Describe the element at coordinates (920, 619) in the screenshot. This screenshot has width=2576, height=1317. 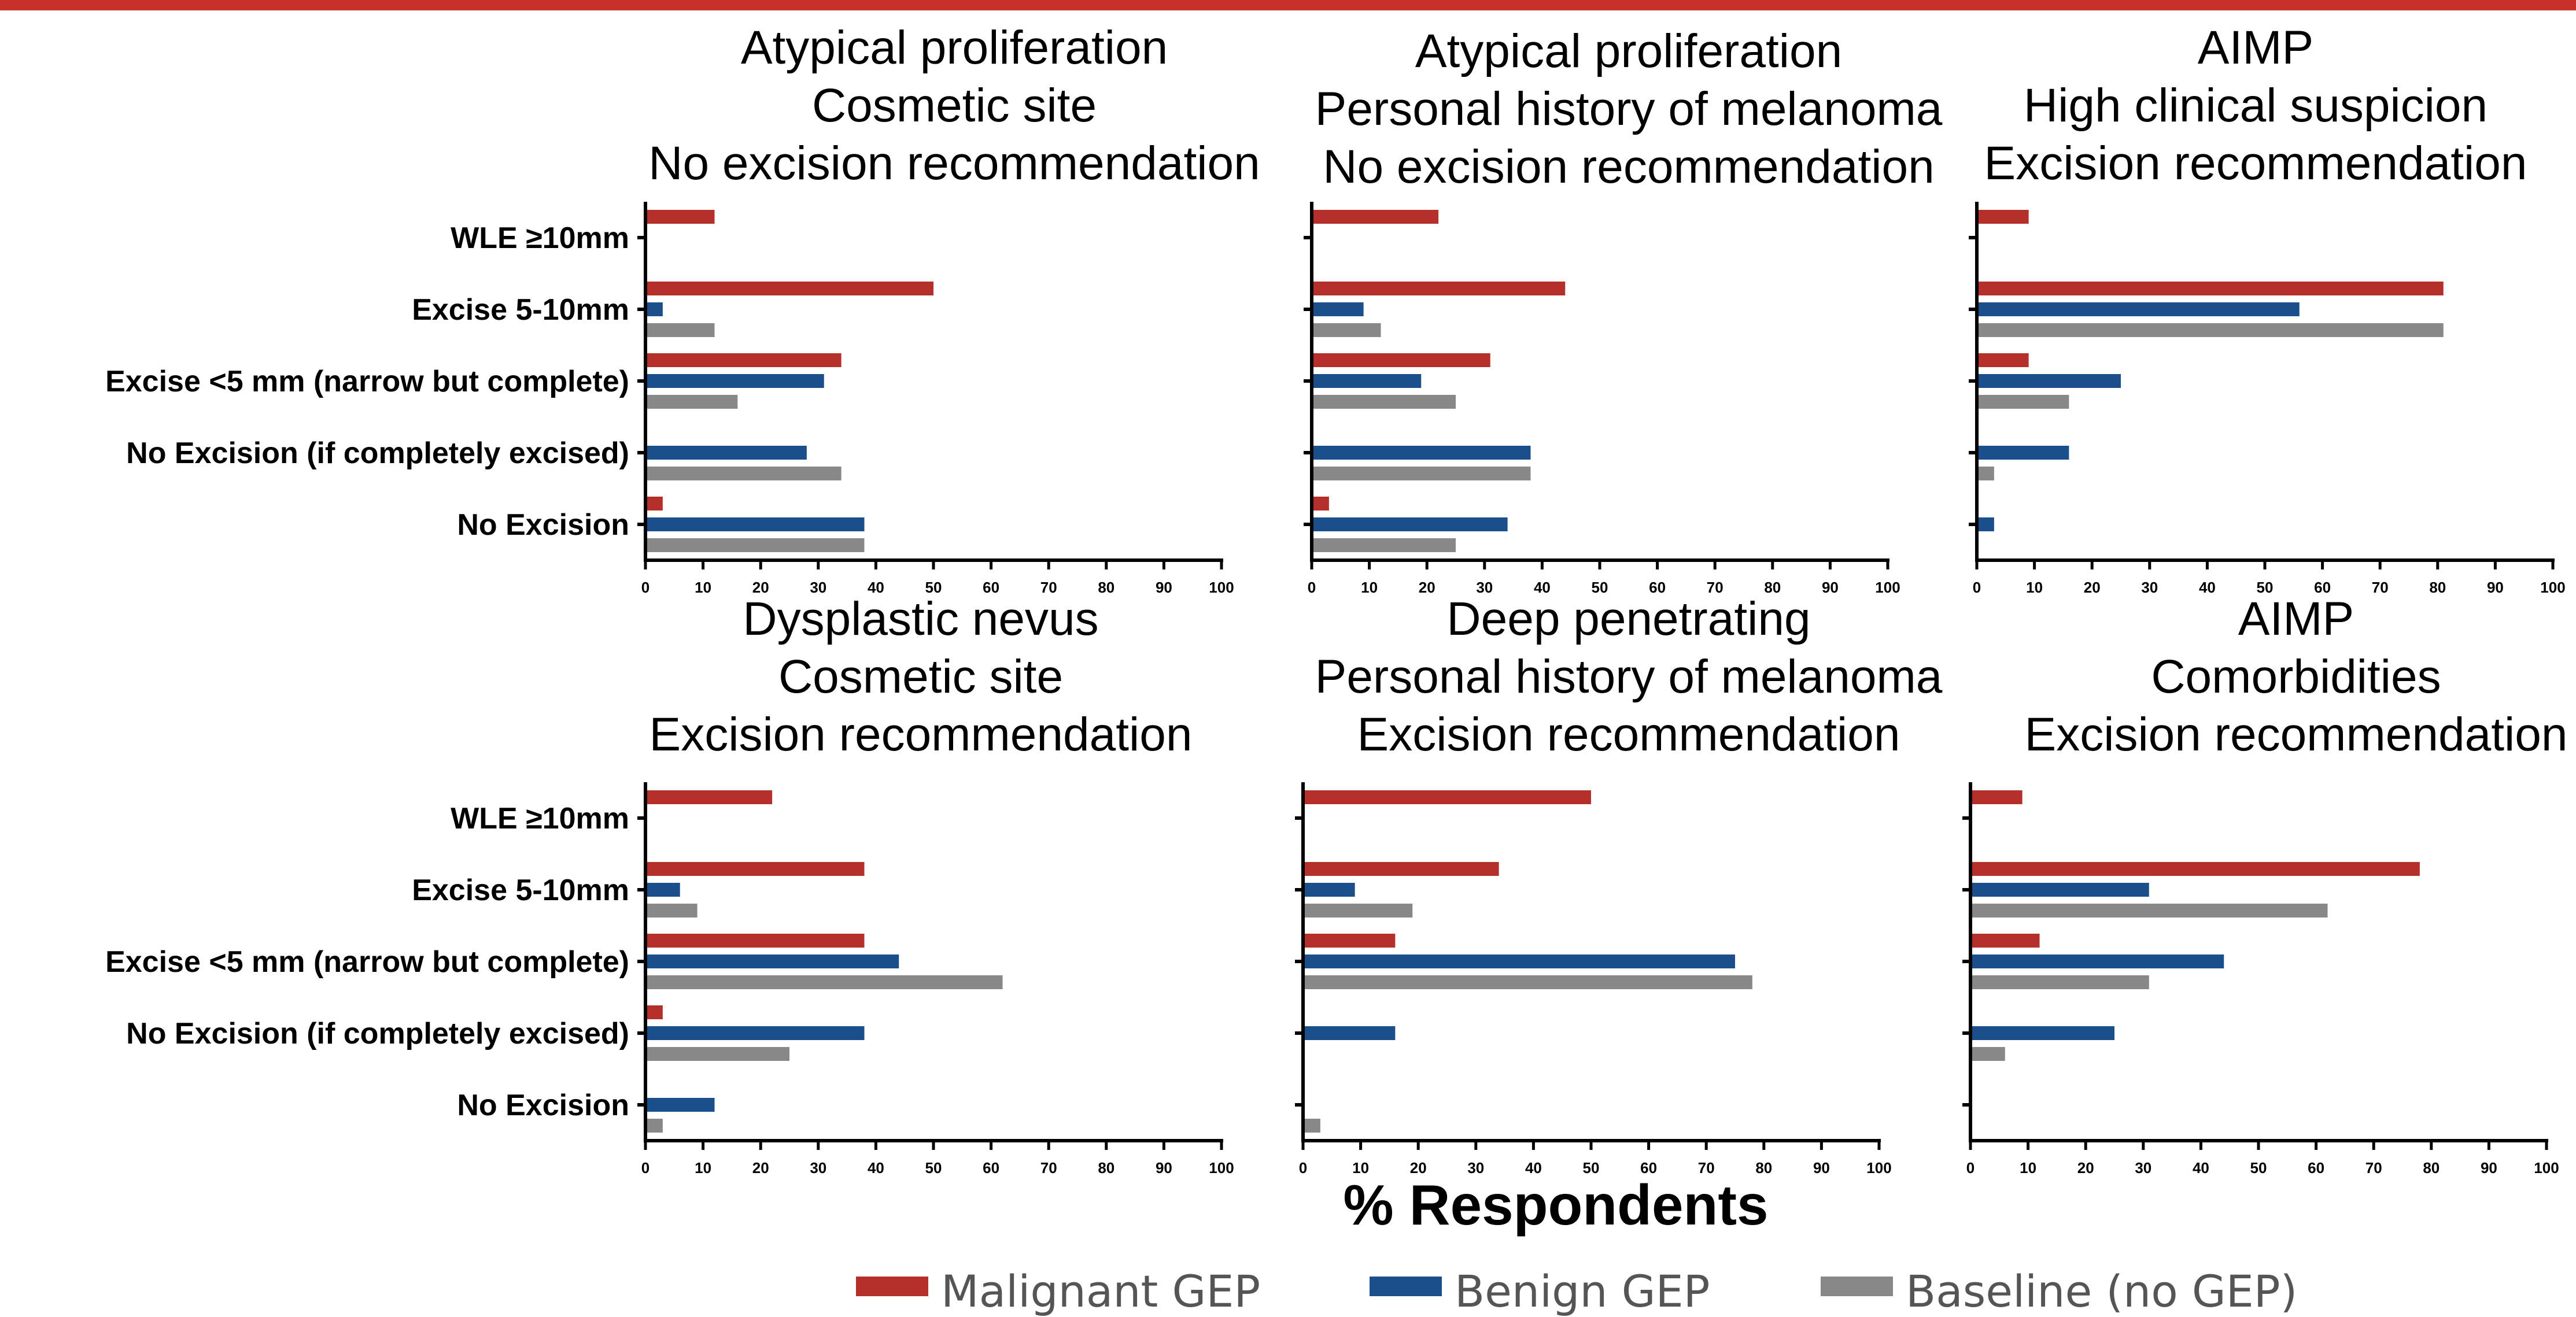
I see `panel-title-line: Dysplastic nevus` at that location.